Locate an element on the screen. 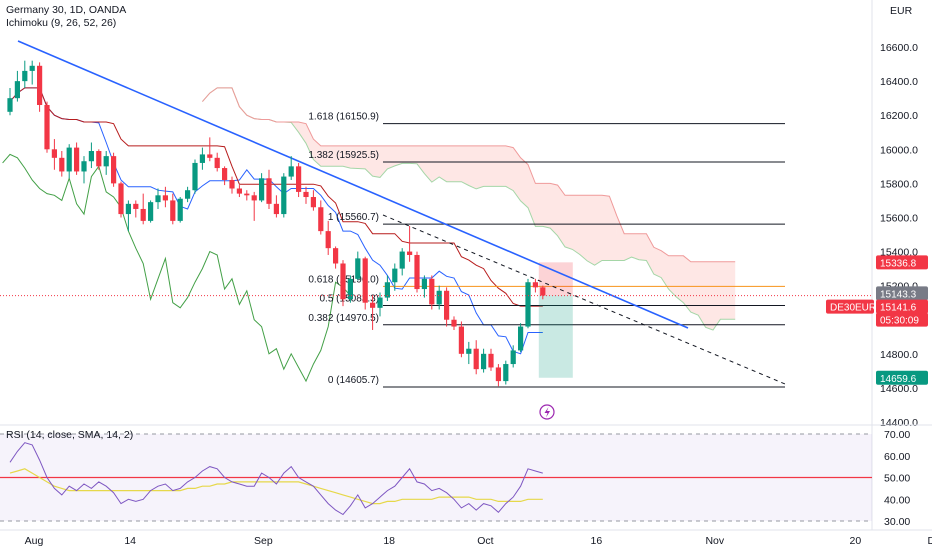 The height and width of the screenshot is (550, 932). time-tick-label: 14 is located at coordinates (130, 541).